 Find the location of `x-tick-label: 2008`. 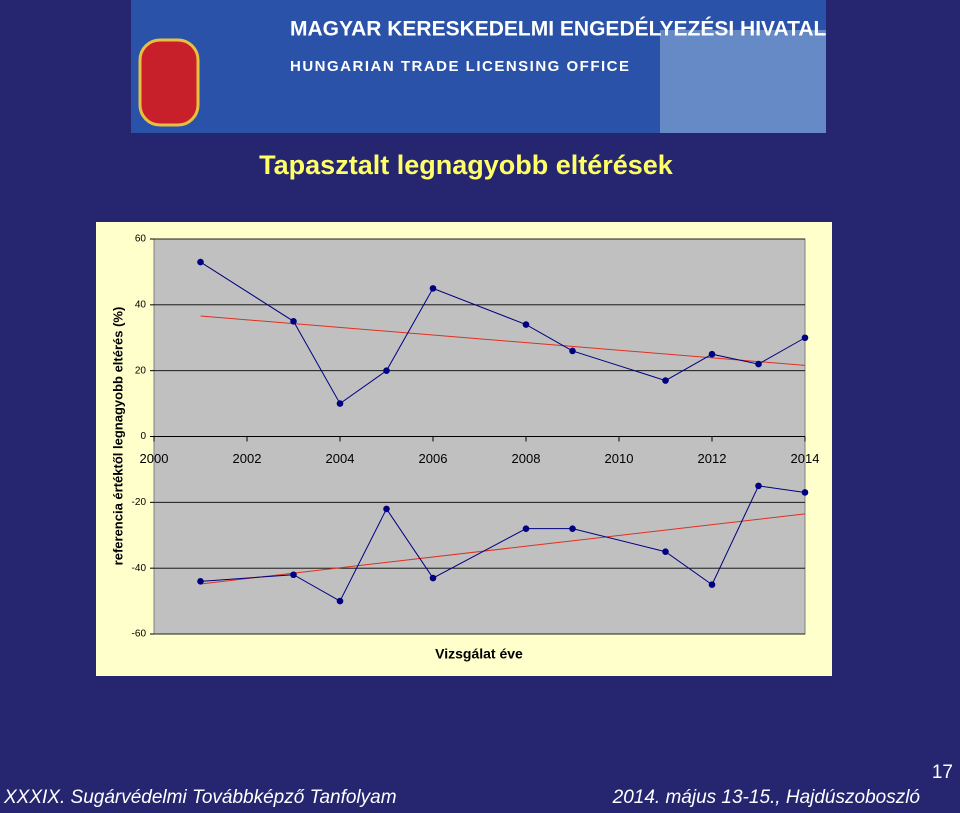

x-tick-label: 2008 is located at coordinates (526, 458).